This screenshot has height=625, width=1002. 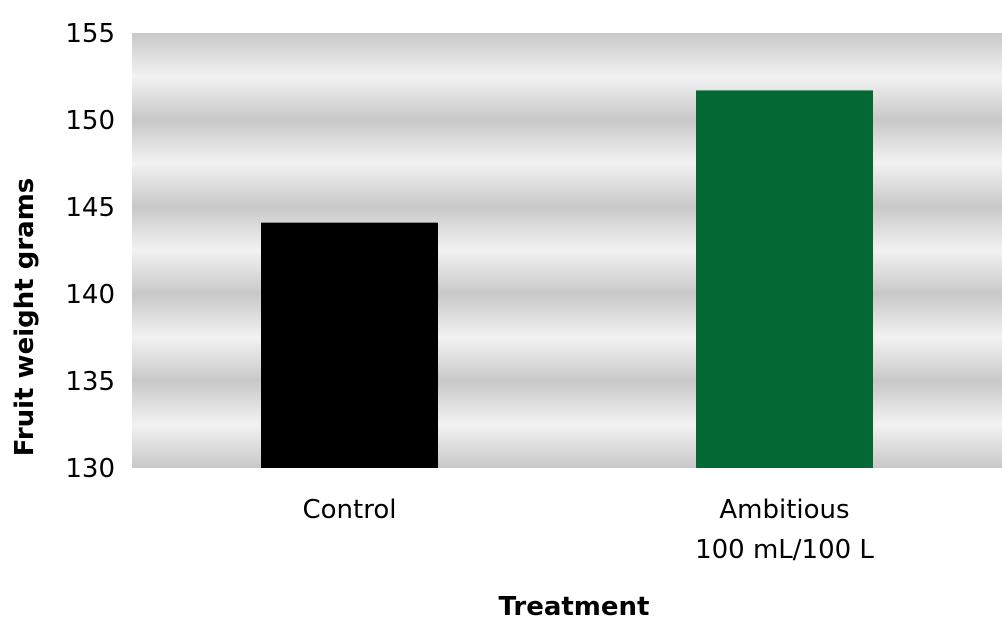 What do you see at coordinates (90, 295) in the screenshot?
I see `y-tick-label: 140` at bounding box center [90, 295].